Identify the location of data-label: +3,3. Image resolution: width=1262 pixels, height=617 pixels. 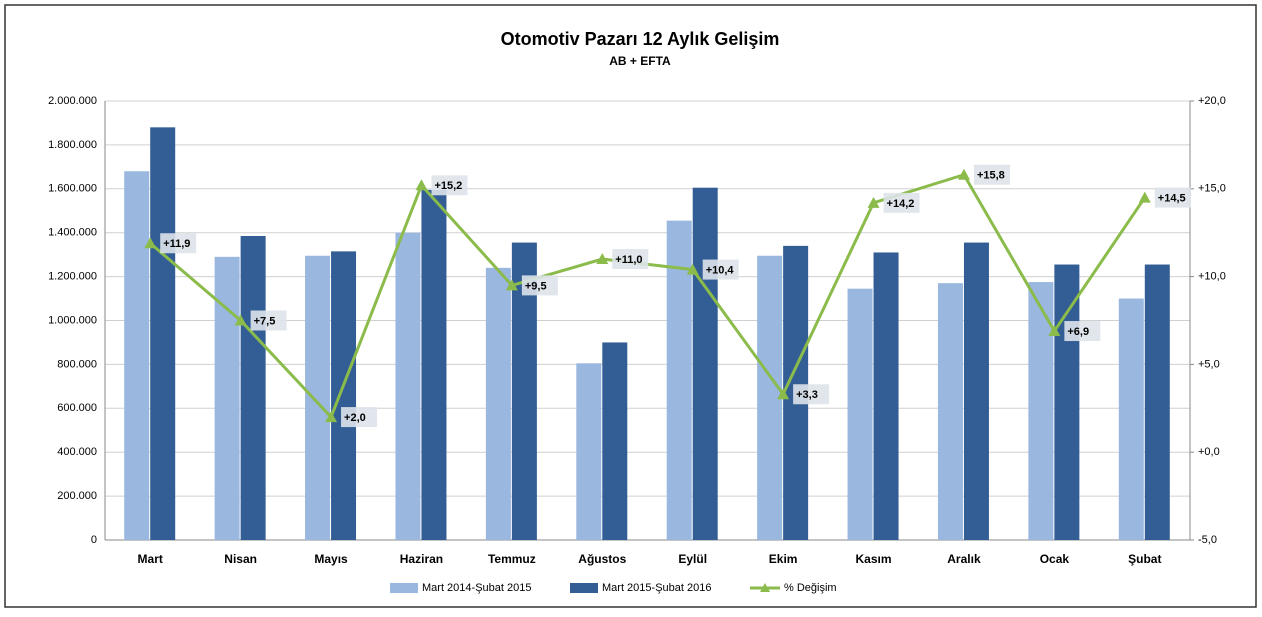
(807, 395).